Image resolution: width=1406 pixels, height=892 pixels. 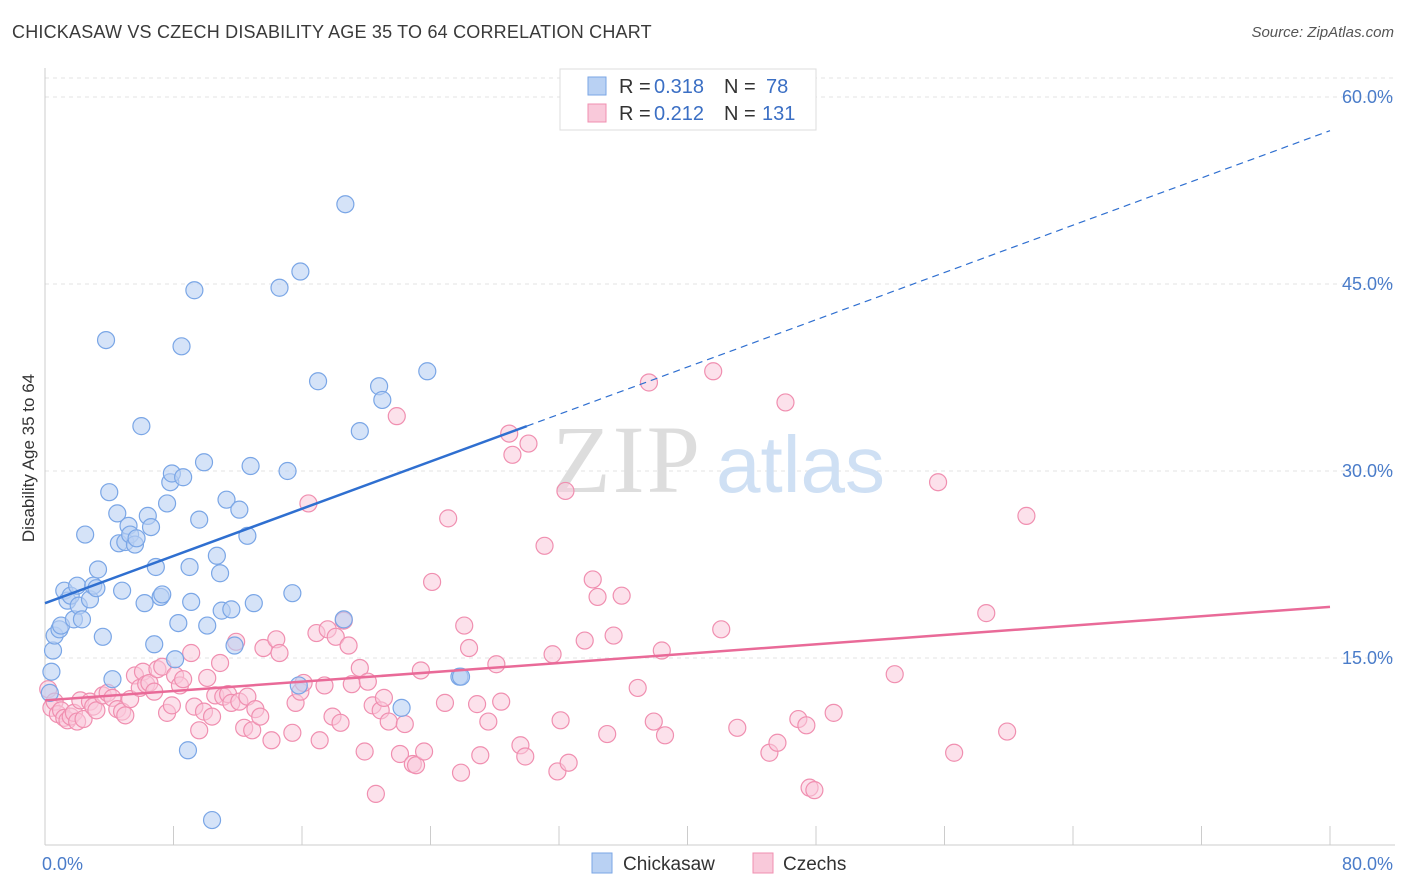 I want to click on legend-swatch-chickasaw, so click(x=597, y=86).